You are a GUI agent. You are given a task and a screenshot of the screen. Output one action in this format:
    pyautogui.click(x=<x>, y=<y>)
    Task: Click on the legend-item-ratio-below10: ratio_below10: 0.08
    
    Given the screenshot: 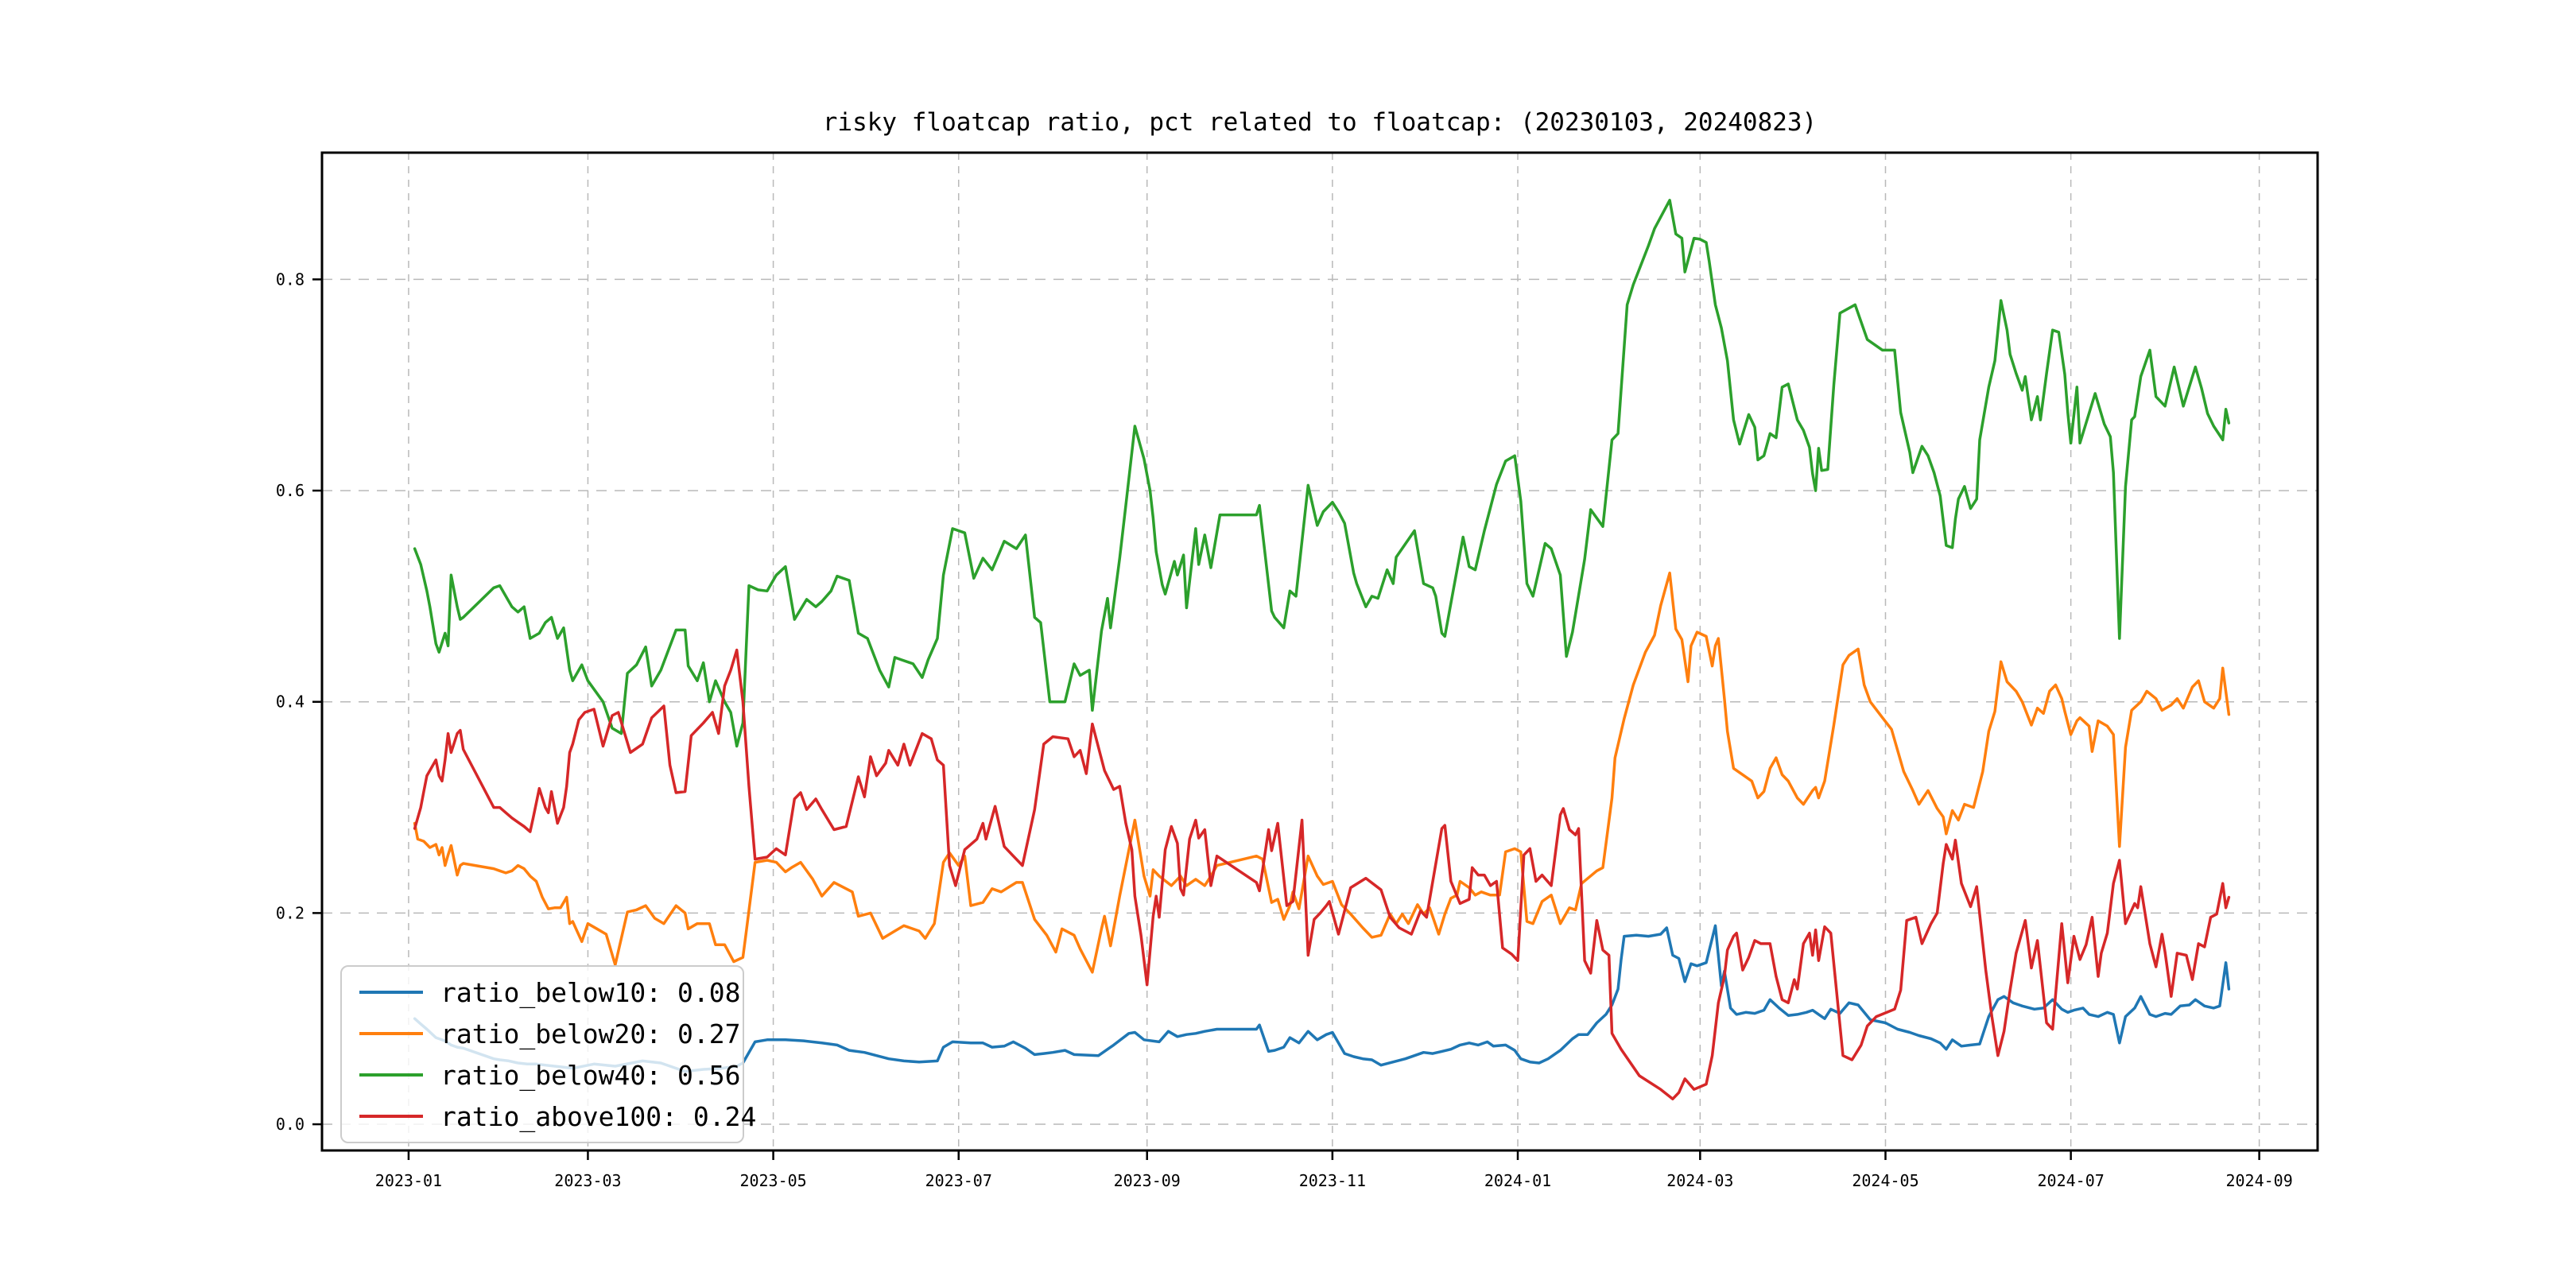 What is the action you would take?
    pyautogui.click(x=551, y=993)
    